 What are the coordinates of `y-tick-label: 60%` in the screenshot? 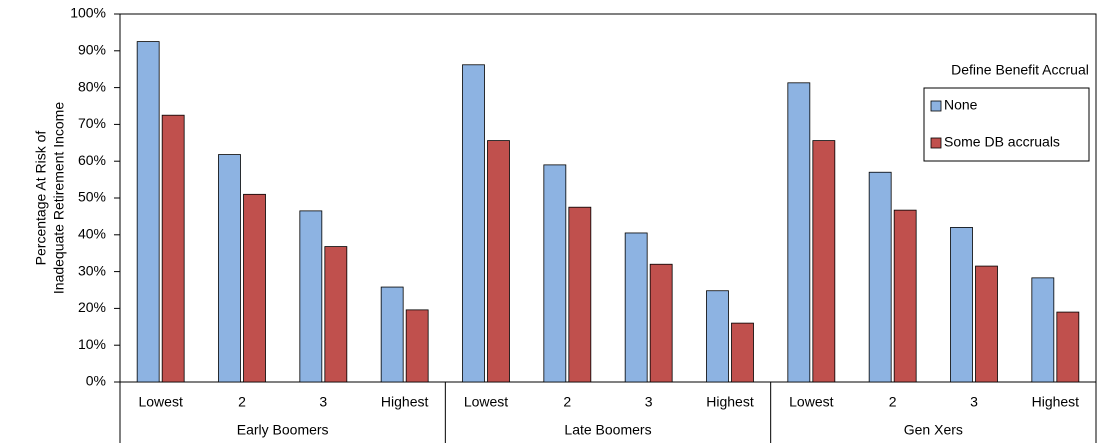 It's located at (92, 160).